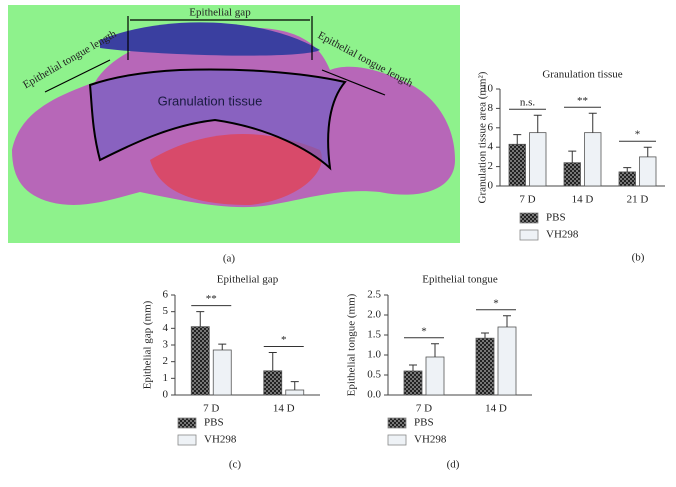  What do you see at coordinates (217, 119) in the screenshot?
I see `granulation-outline` at bounding box center [217, 119].